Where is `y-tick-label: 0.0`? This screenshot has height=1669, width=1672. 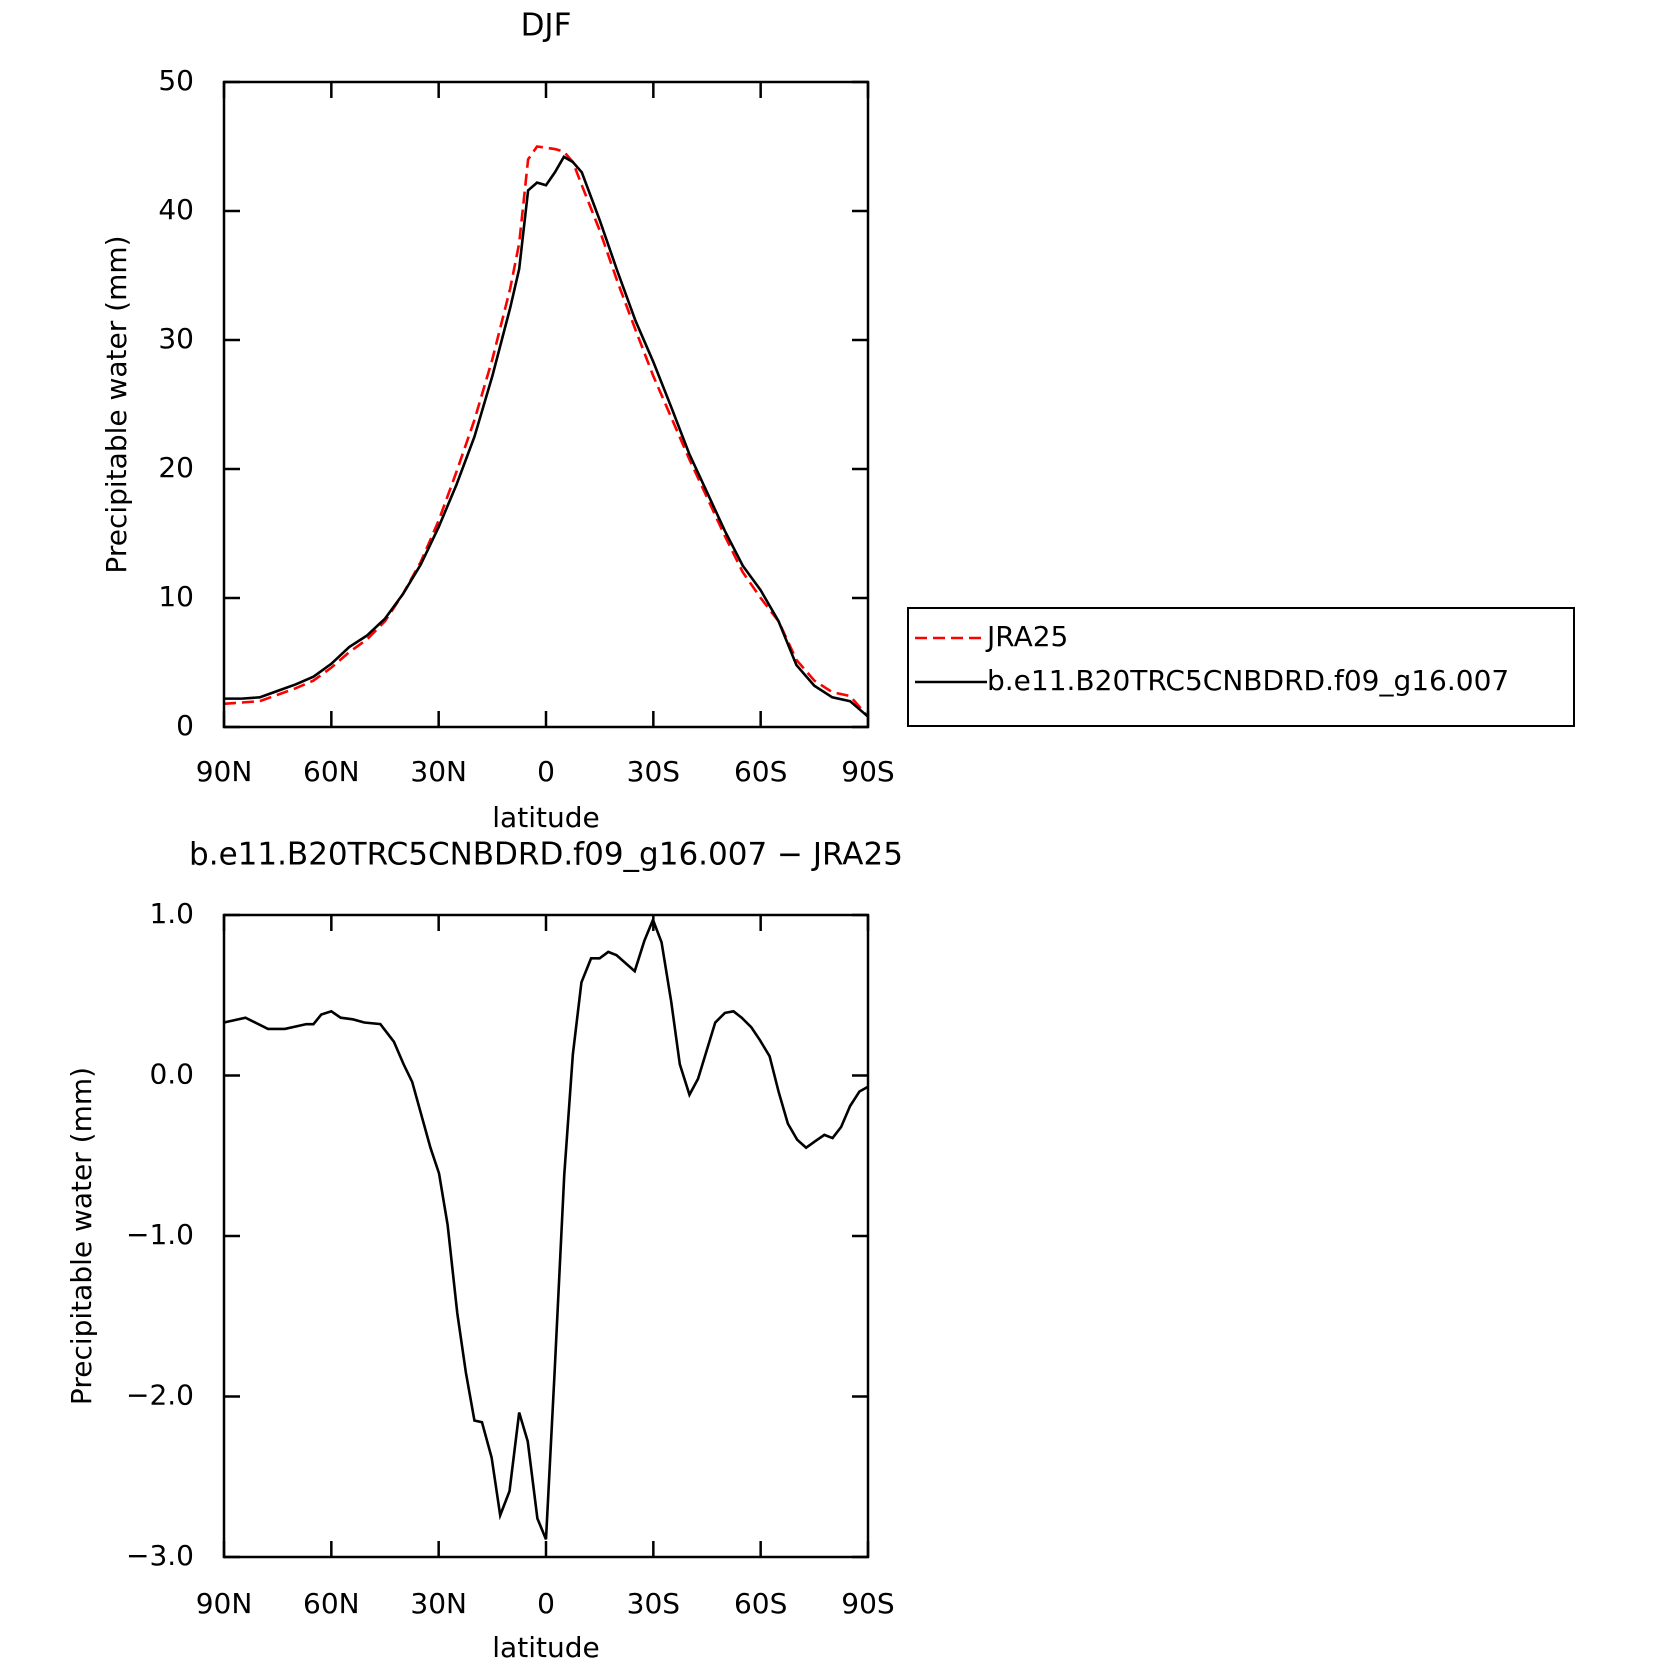
y-tick-label: 0.0 is located at coordinates (171, 1074).